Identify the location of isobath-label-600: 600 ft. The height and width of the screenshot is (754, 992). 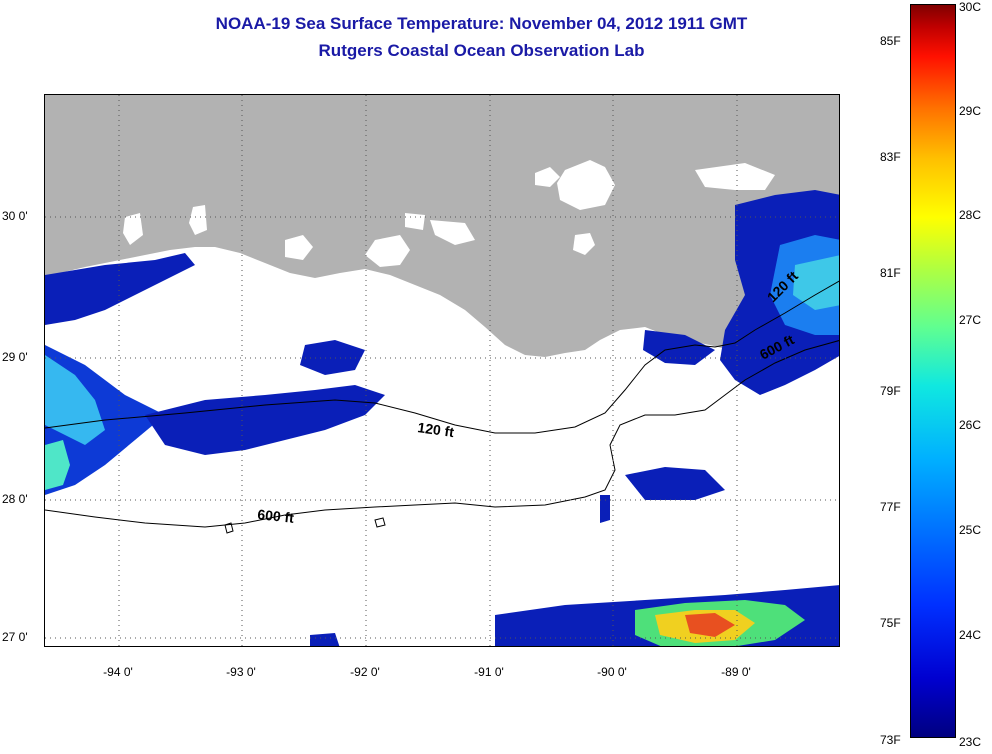
(276, 516).